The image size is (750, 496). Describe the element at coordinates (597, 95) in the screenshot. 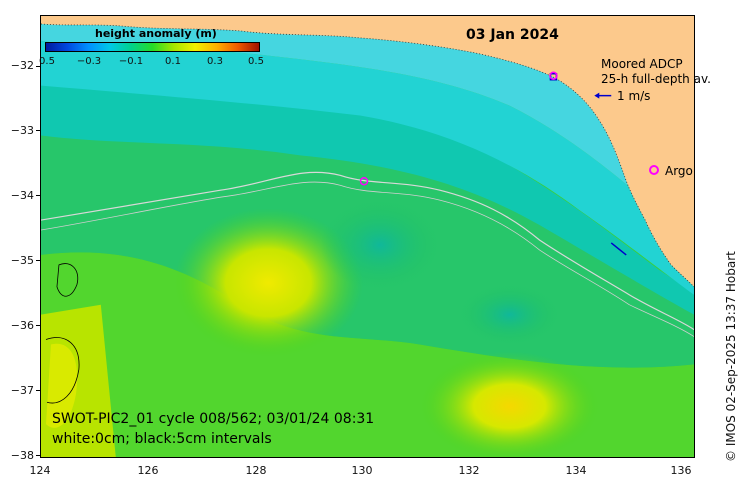

I see `legend-arrow-head` at that location.